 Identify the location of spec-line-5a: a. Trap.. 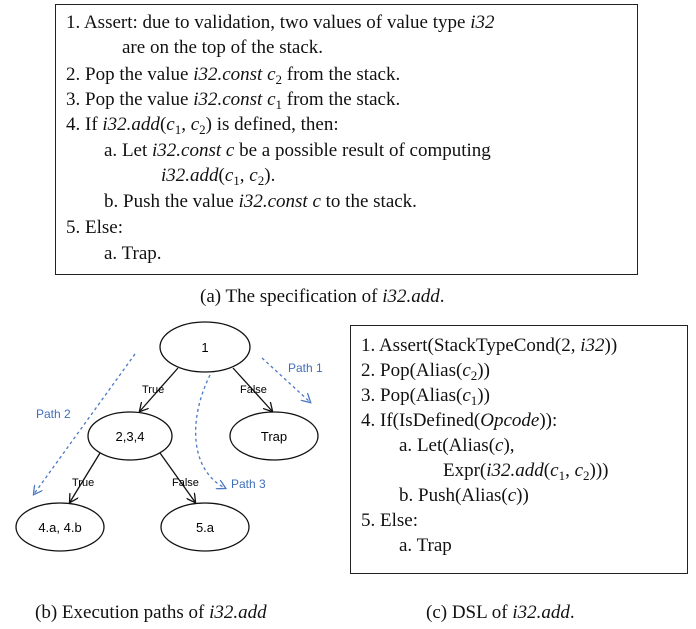
(133, 253).